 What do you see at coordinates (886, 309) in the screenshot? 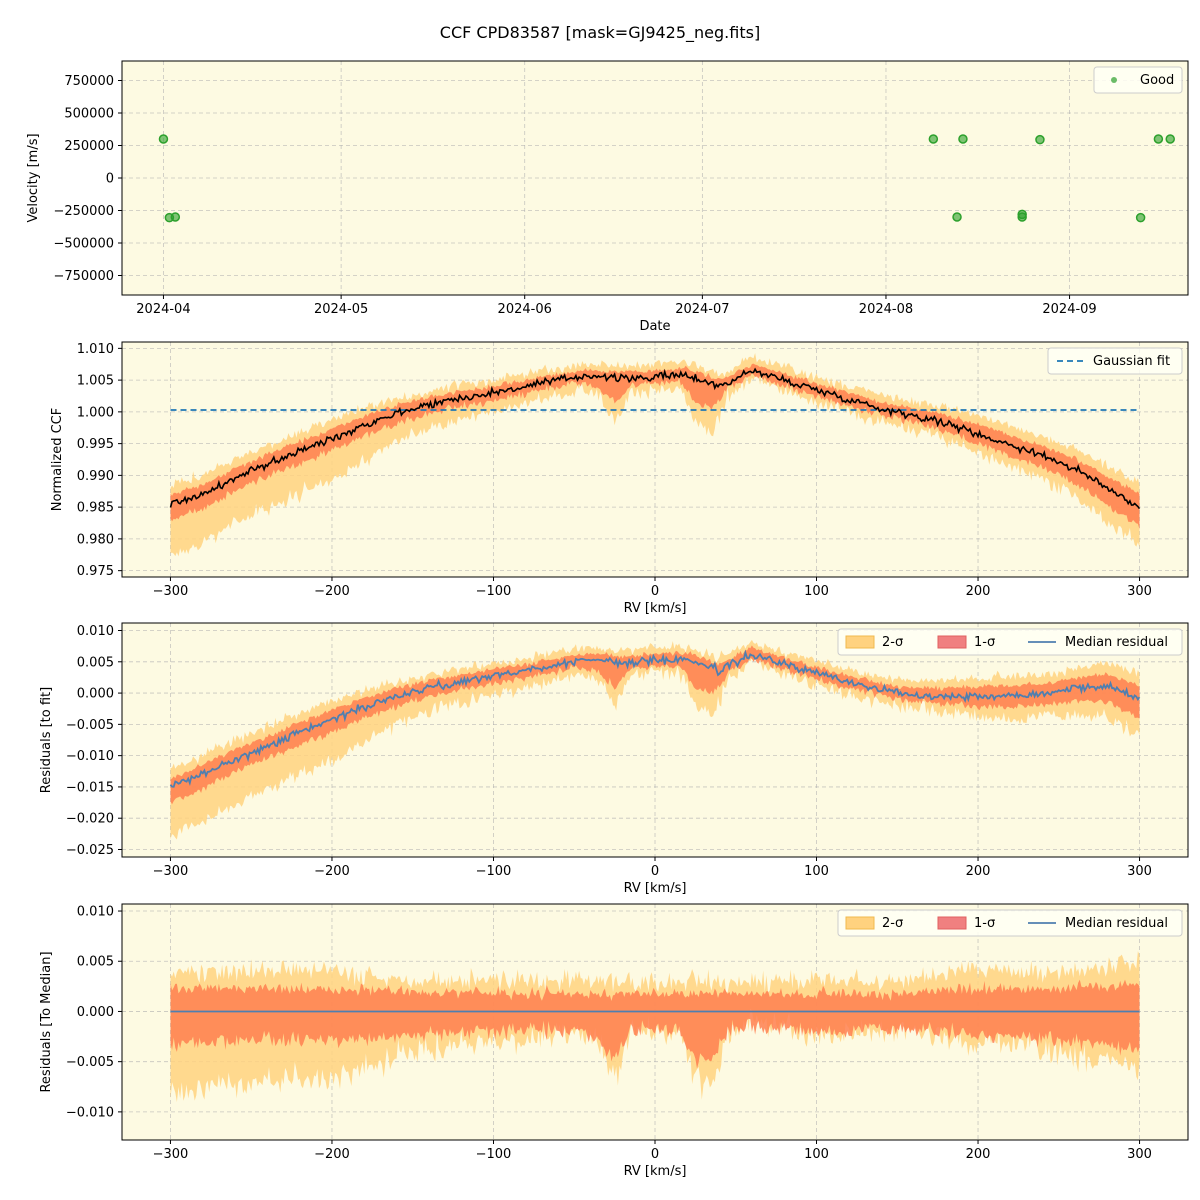
I see `x-tick-label: 2024-08` at bounding box center [886, 309].